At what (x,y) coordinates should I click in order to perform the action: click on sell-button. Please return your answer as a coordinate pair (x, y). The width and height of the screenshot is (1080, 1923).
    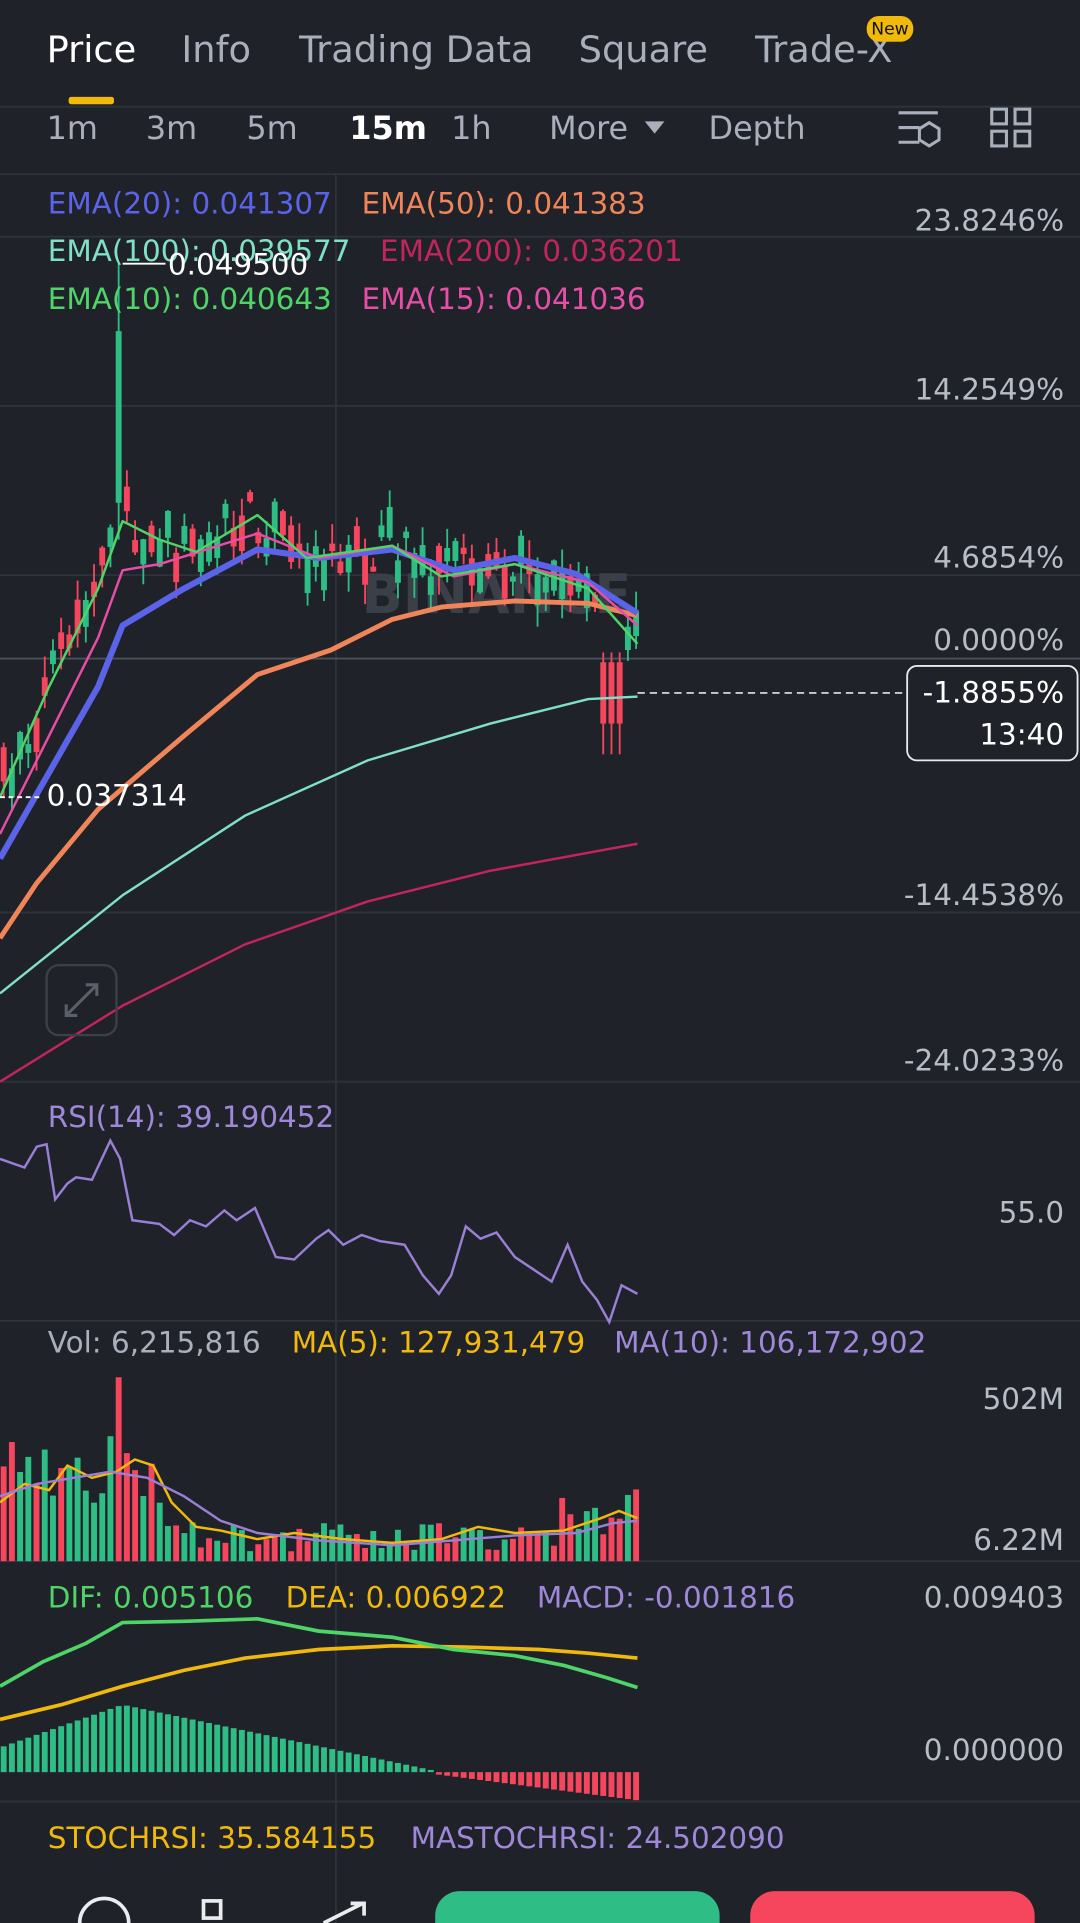
    Looking at the image, I should click on (892, 1907).